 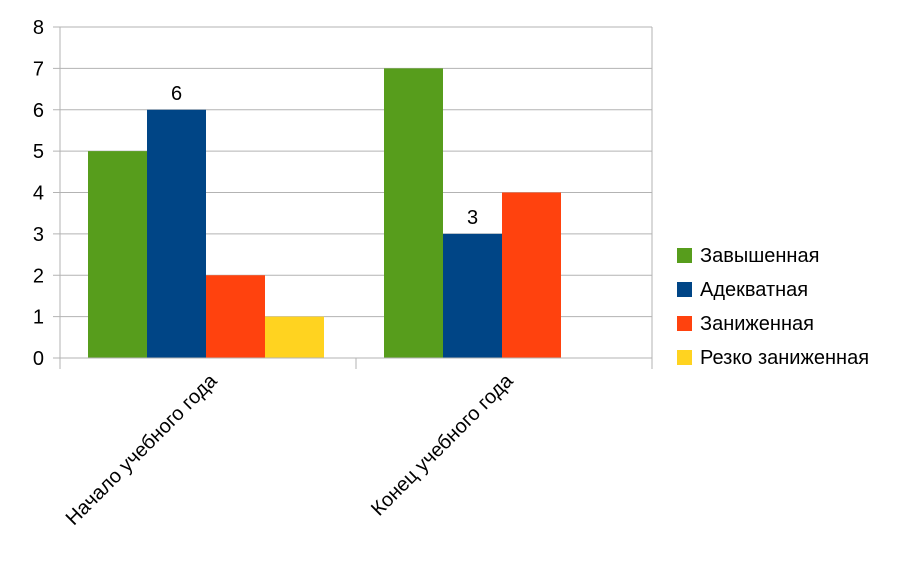 What do you see at coordinates (442, 444) in the screenshot?
I see `x-category-label: Конец учебного года` at bounding box center [442, 444].